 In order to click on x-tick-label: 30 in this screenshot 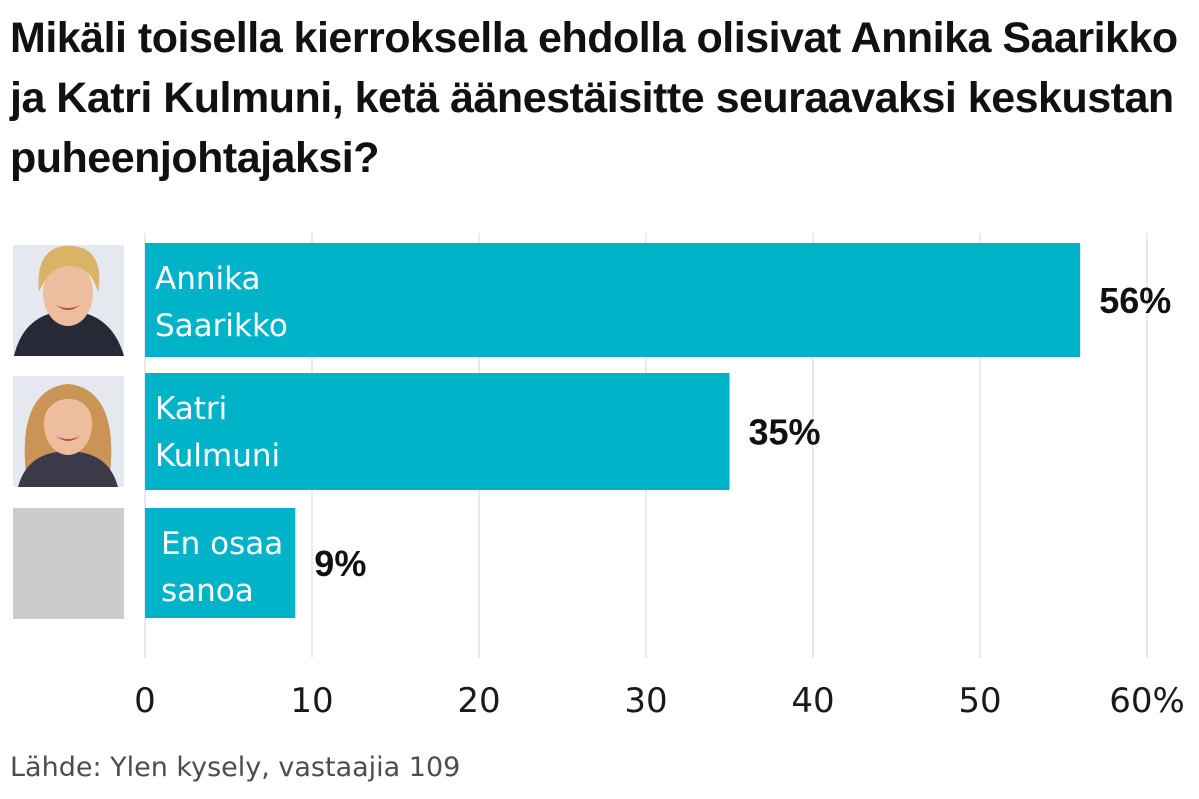, I will do `click(645, 701)`.